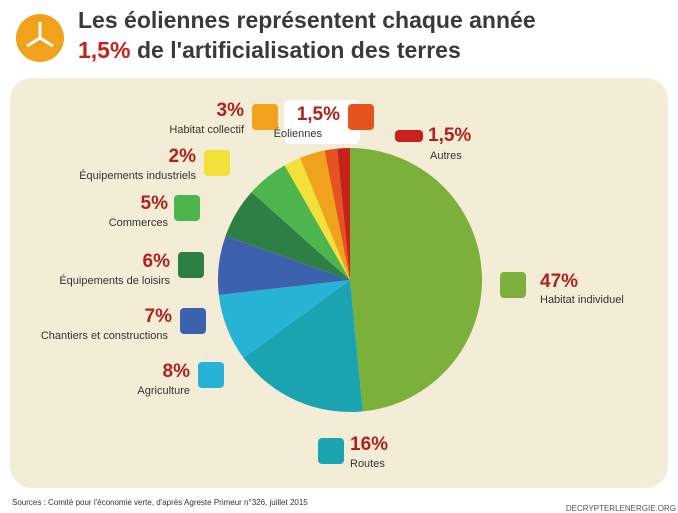 The width and height of the screenshot is (678, 513). I want to click on value-label: 16%, so click(369, 444).